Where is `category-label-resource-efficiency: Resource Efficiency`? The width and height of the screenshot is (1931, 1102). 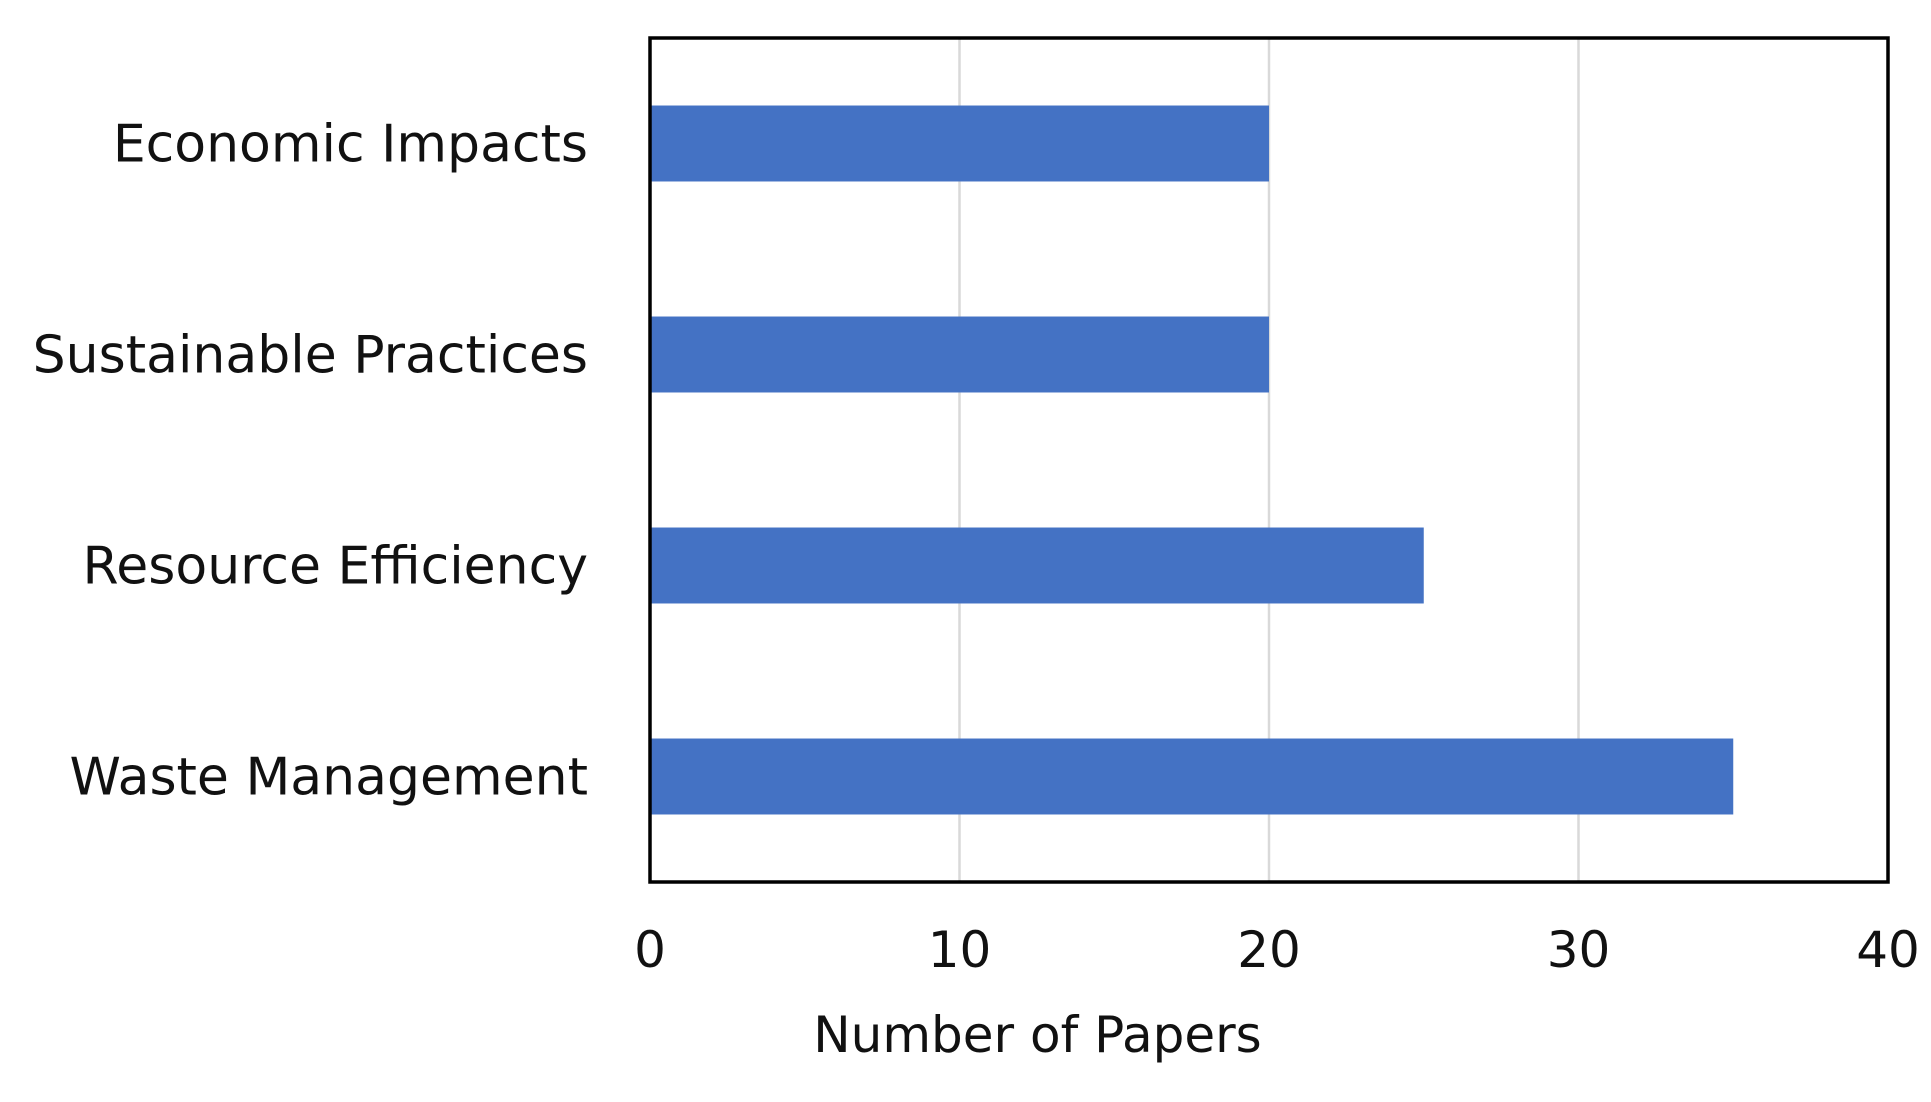
category-label-resource-efficiency: Resource Efficiency is located at coordinates (335, 567).